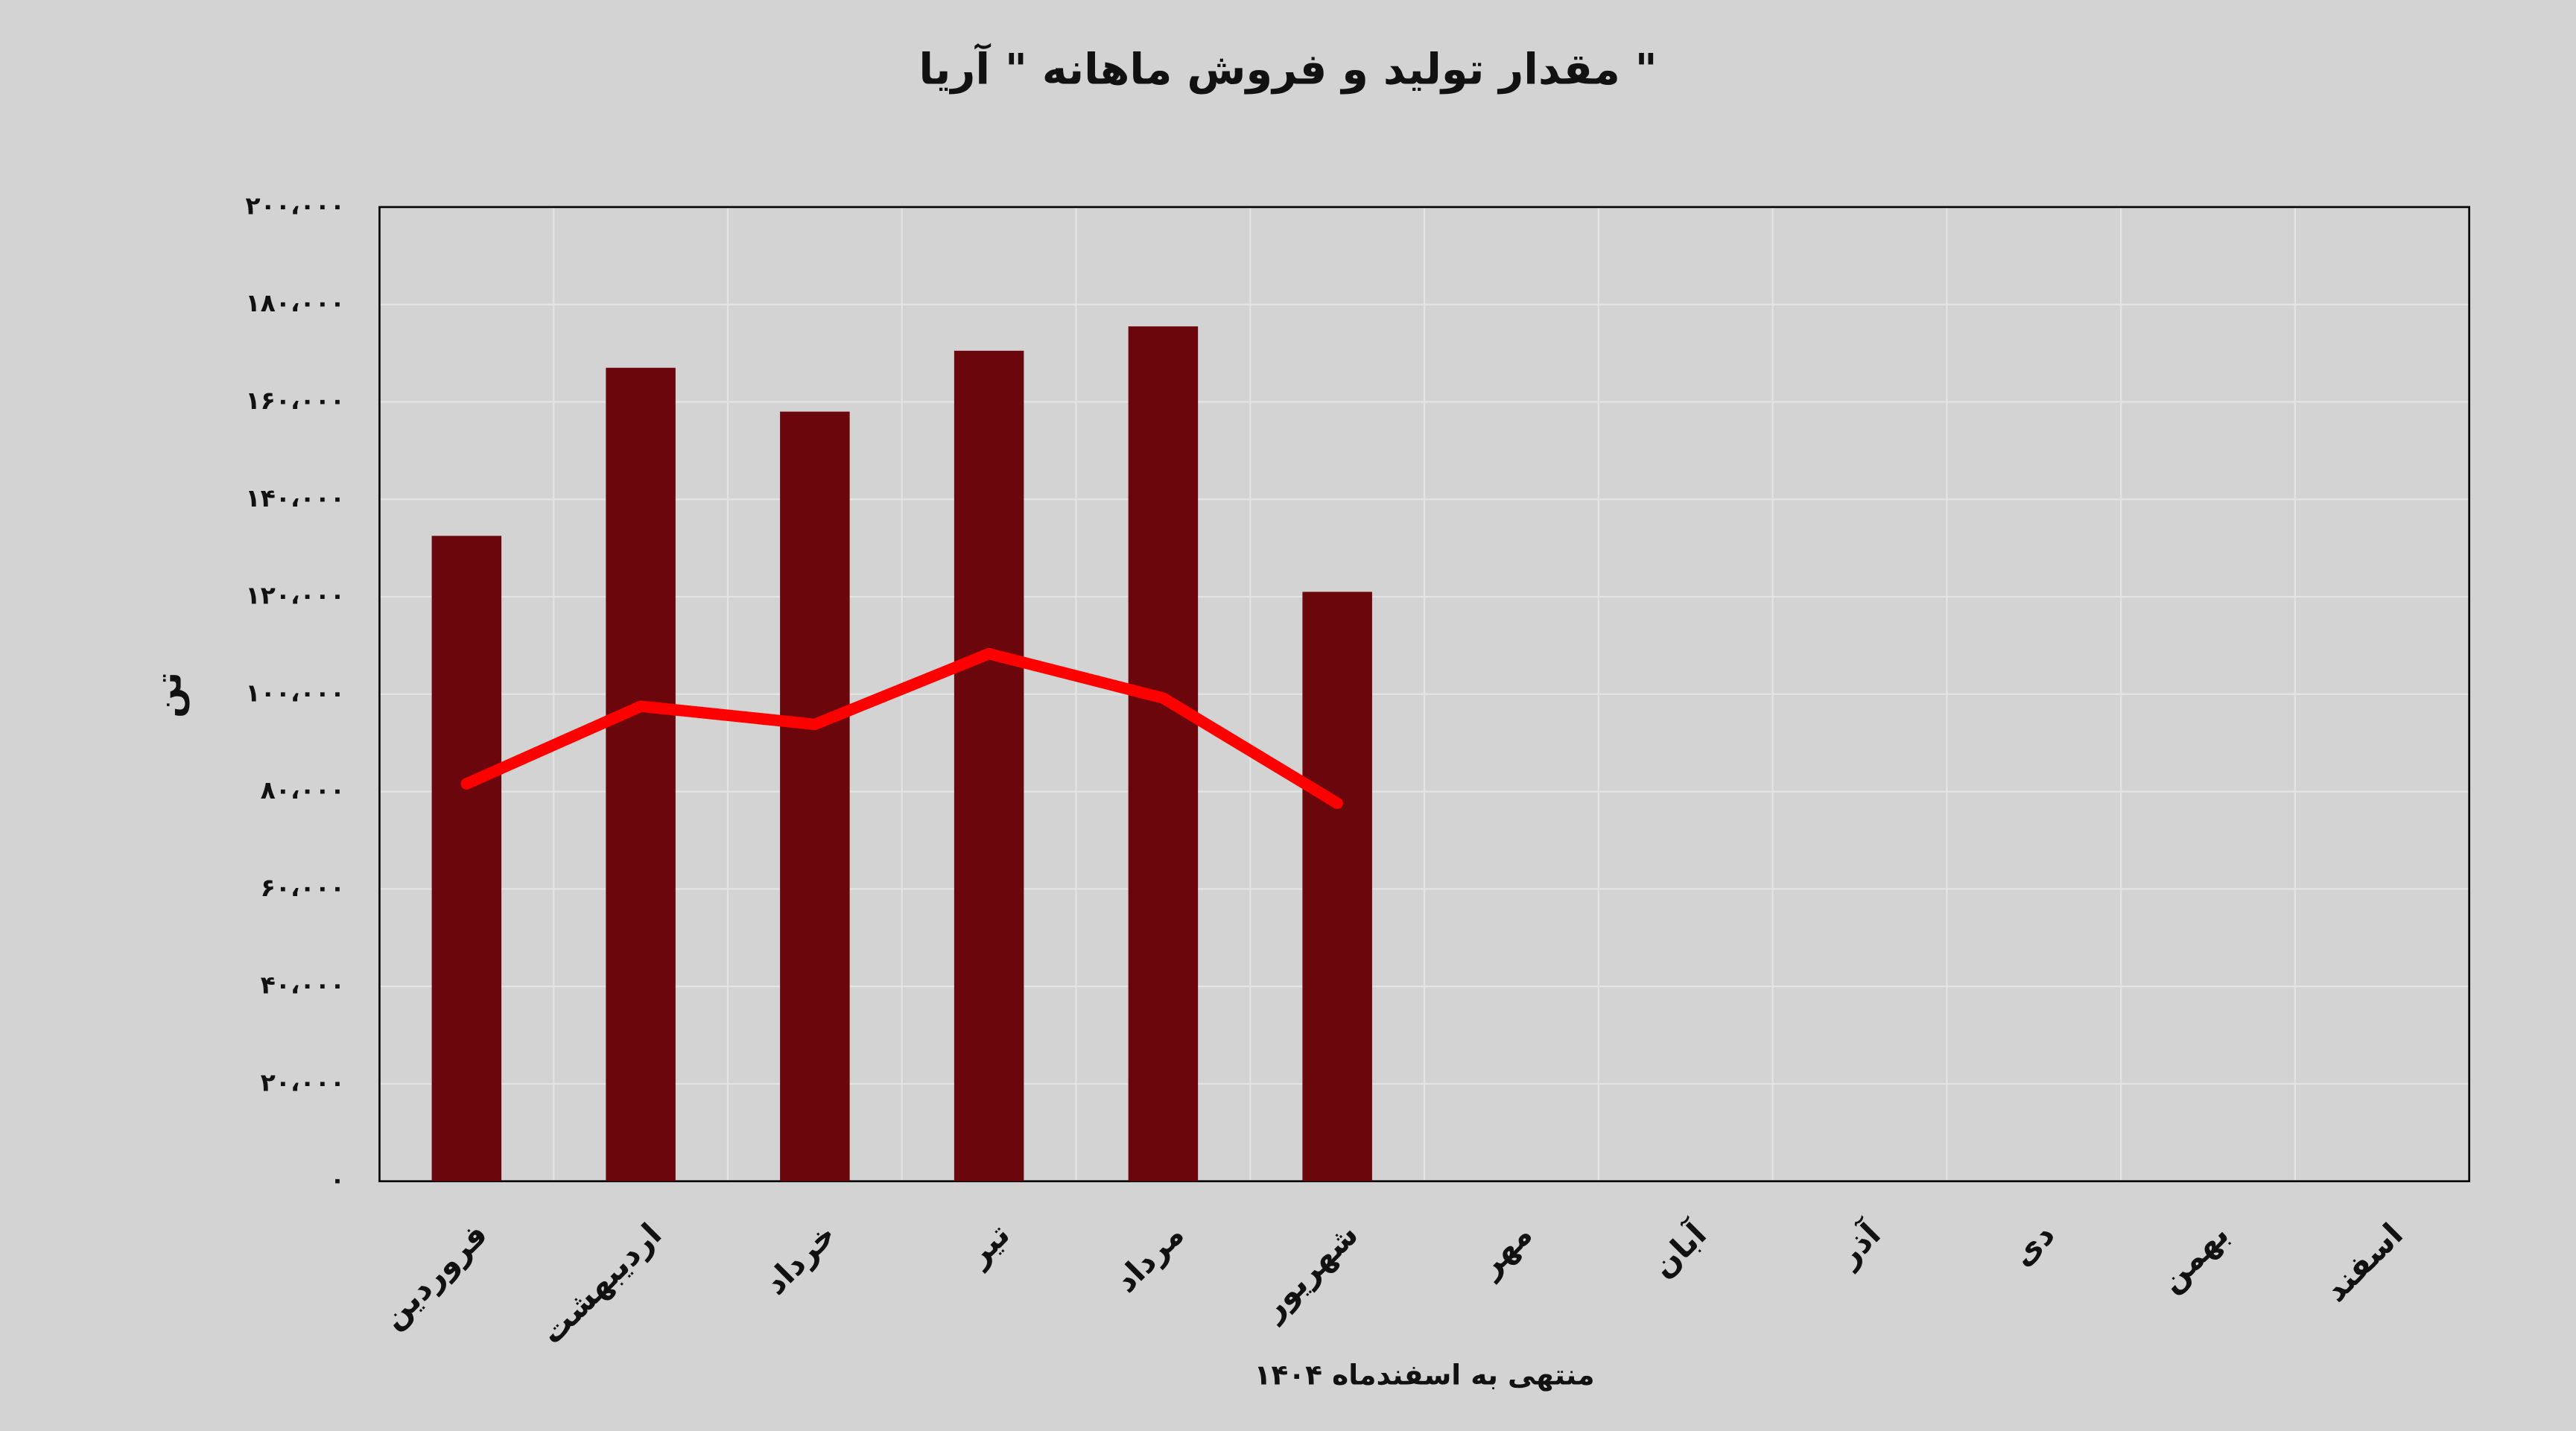 The image size is (2576, 1431). What do you see at coordinates (295, 205) in the screenshot?
I see `y-tick-label: ۲۰۰،۰۰۰` at bounding box center [295, 205].